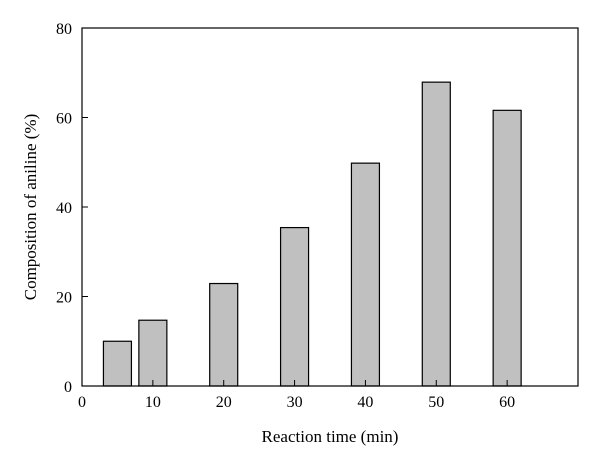 The image size is (600, 464). I want to click on x-tick-label: 0, so click(82, 402).